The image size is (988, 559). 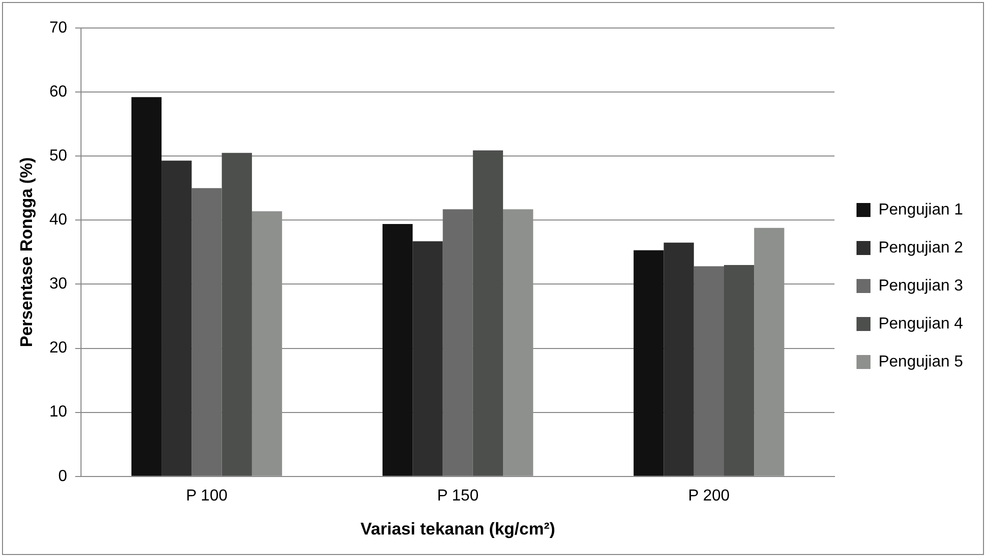 I want to click on x-axis-title: Variasi tekanan (kg/cm²), so click(x=458, y=528).